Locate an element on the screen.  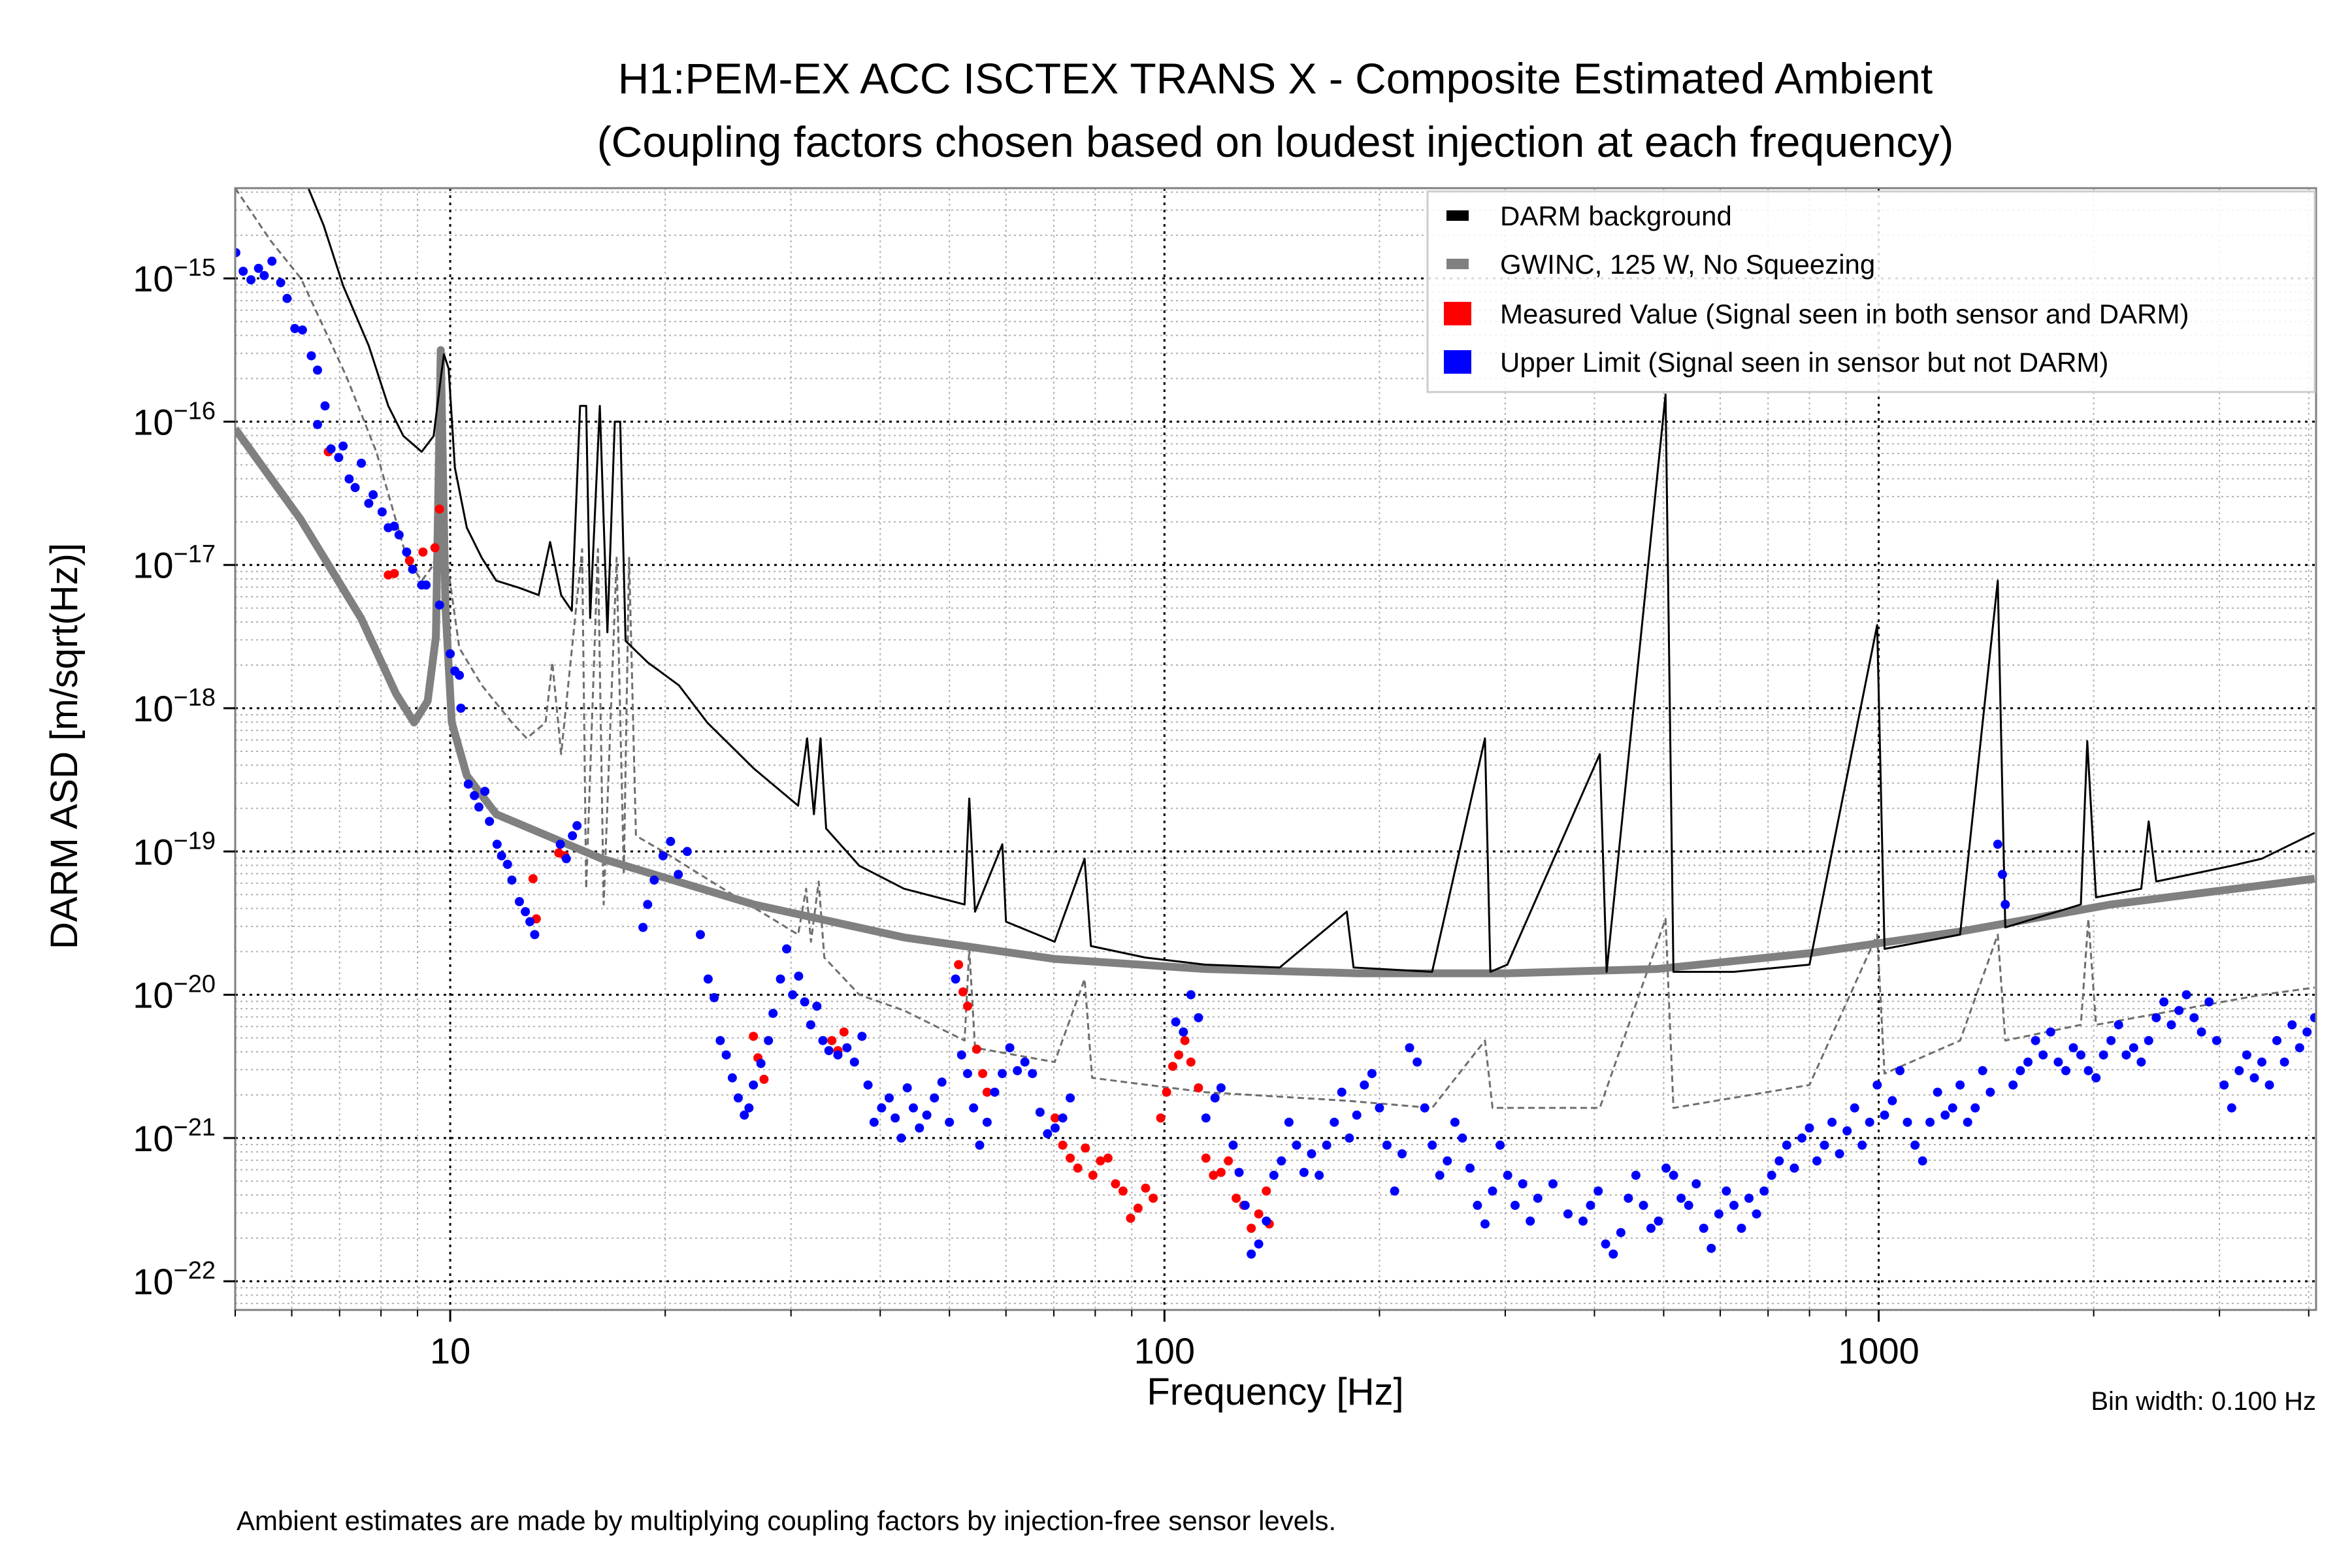
y-tick-label: 10−20 is located at coordinates (174, 993).